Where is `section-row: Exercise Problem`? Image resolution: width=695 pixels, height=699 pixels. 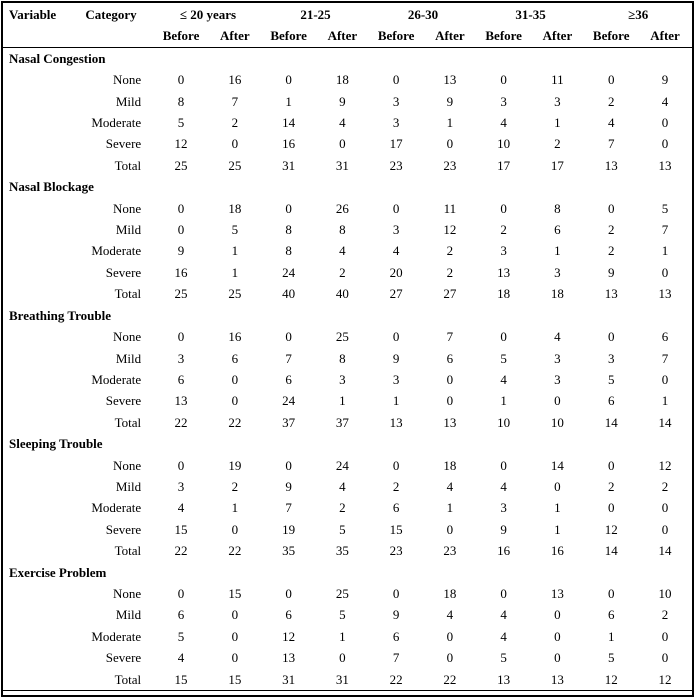 section-row: Exercise Problem is located at coordinates (347, 572).